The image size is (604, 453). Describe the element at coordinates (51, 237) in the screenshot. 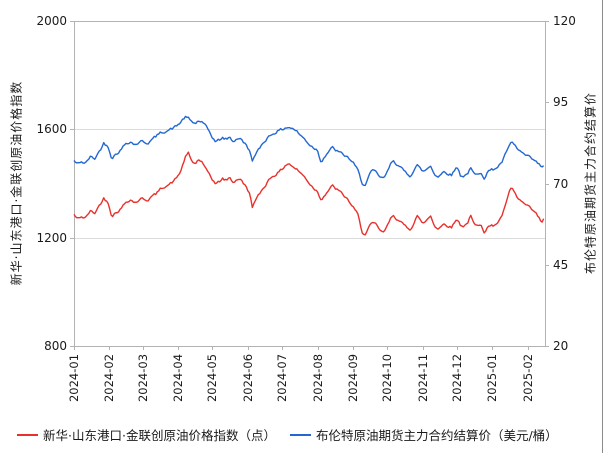

I see `left-axis-tick-label: 1200` at that location.